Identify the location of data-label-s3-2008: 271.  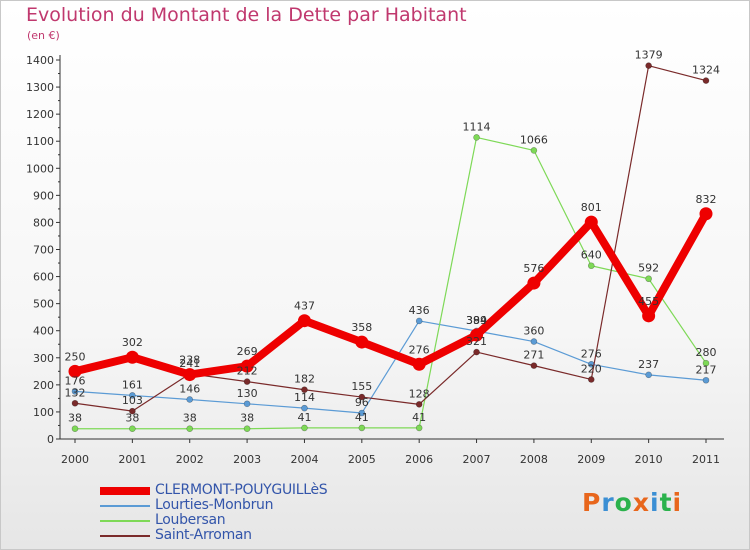
(533, 355).